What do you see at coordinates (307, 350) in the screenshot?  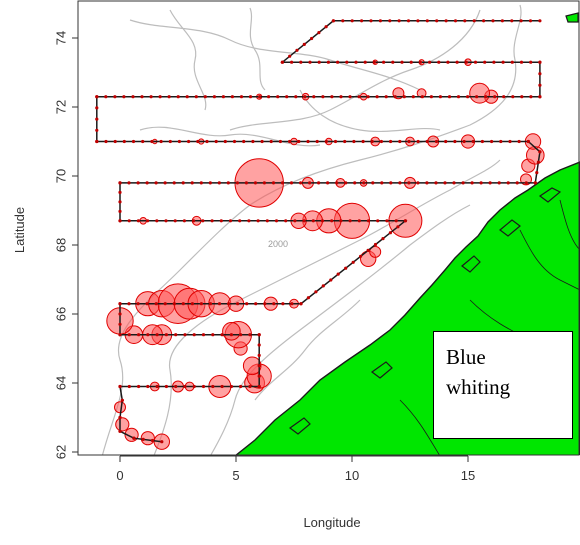 I see `contour-line` at bounding box center [307, 350].